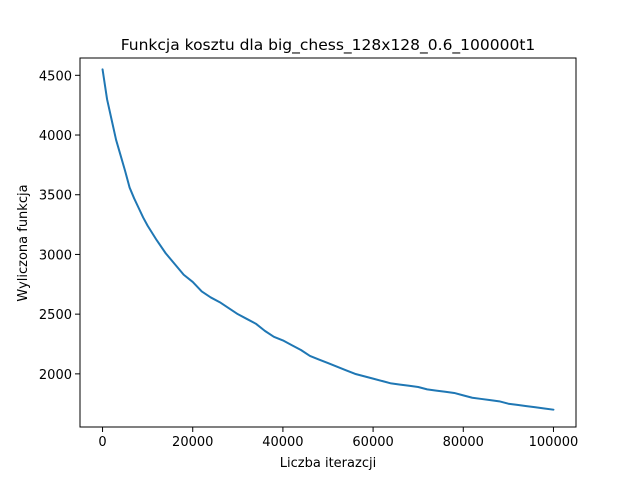 The width and height of the screenshot is (640, 480). What do you see at coordinates (192, 442) in the screenshot?
I see `x-tick-label: 20000` at bounding box center [192, 442].